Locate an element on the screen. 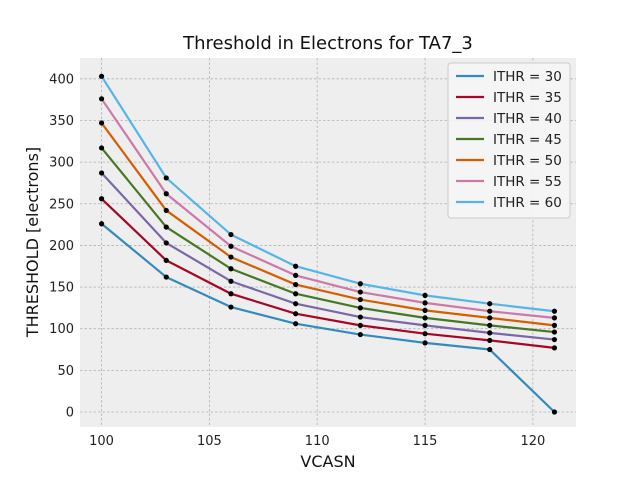  y-tick-label: 350 is located at coordinates (61, 121).